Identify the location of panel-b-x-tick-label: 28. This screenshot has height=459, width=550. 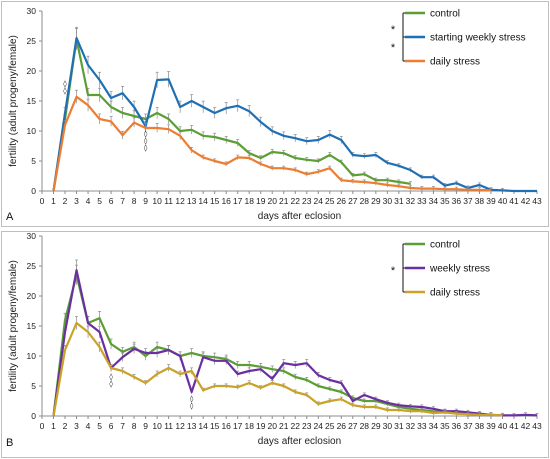
(365, 426).